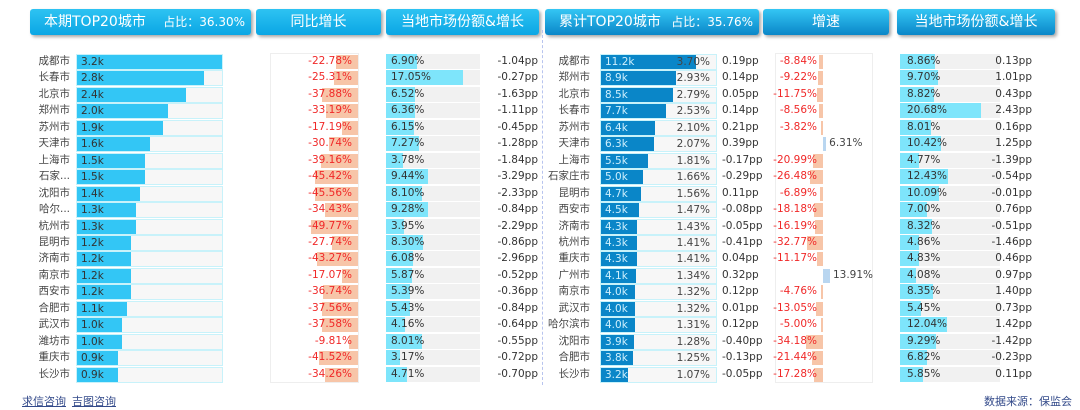  I want to click on value-bar-track: 5.0k 1.66%, so click(658, 177).